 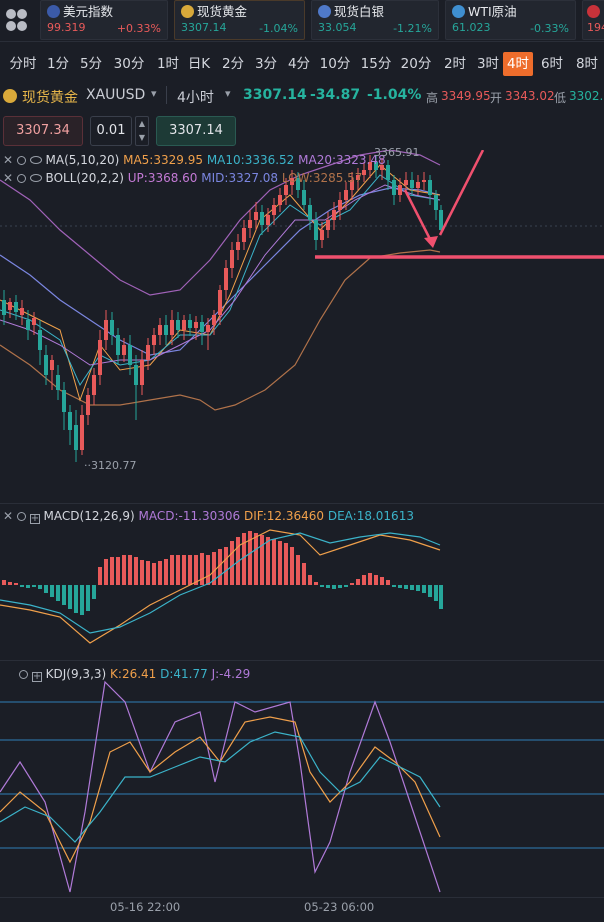 What do you see at coordinates (337, 27) in the screenshot?
I see `ticker-price: 33.054` at bounding box center [337, 27].